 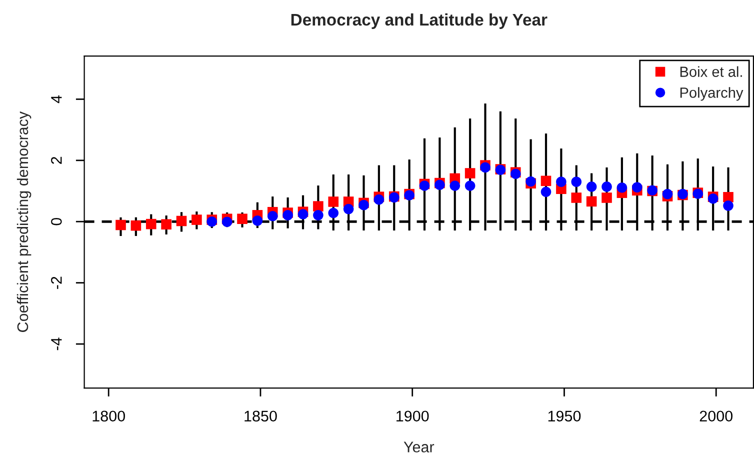 I want to click on x-tick-label: 1950, so click(x=564, y=416).